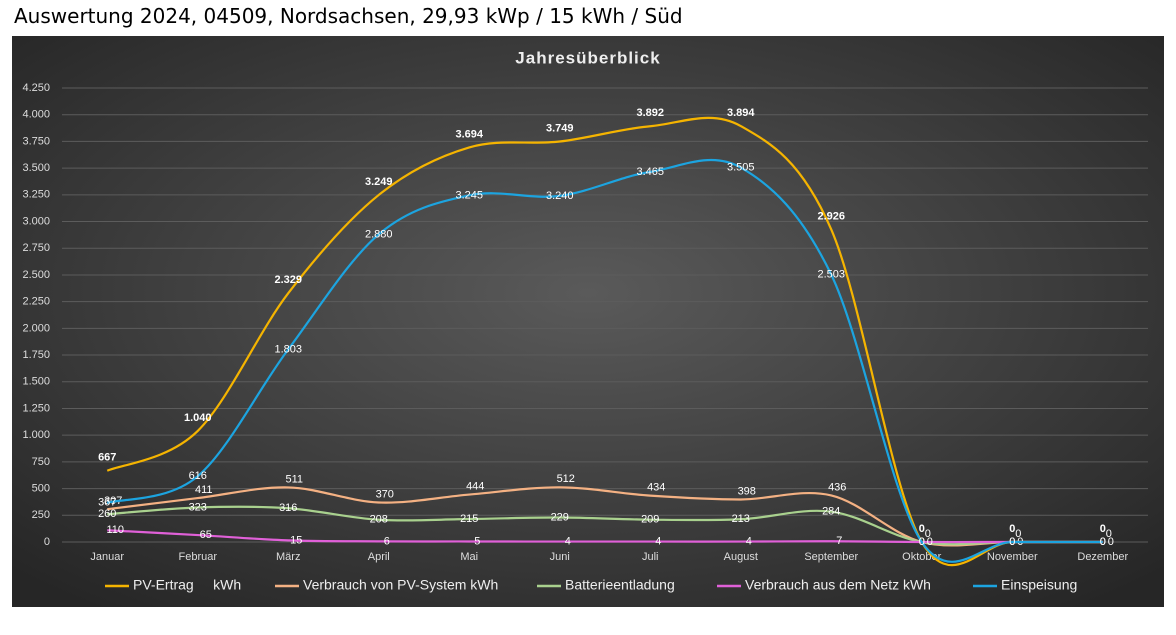 This screenshot has height=635, width=1176. I want to click on data-label: 1.040, so click(198, 418).